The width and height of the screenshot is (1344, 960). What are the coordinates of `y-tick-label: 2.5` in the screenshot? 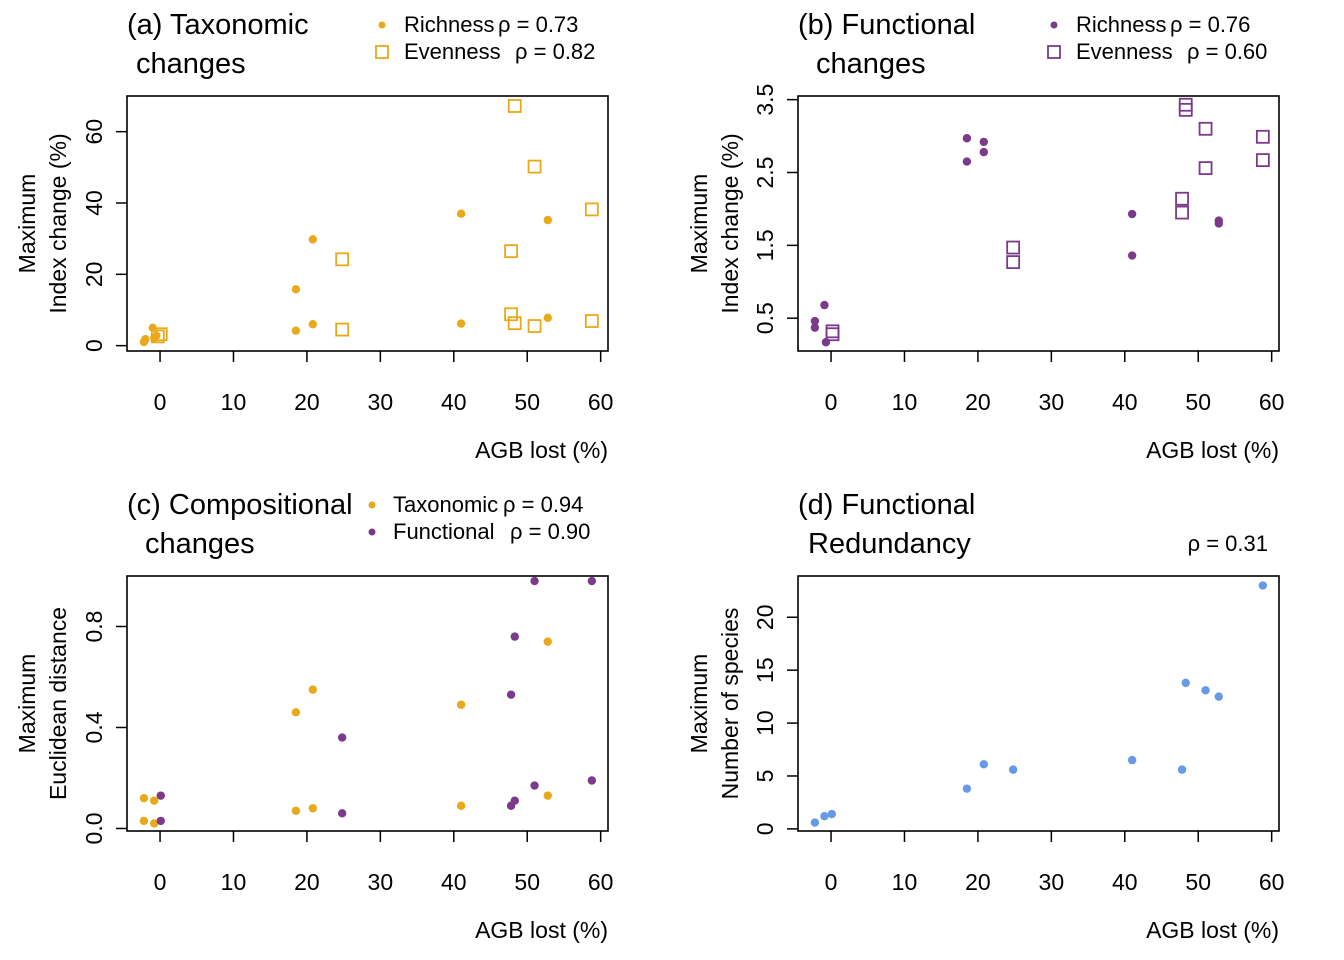 It's located at (765, 173).